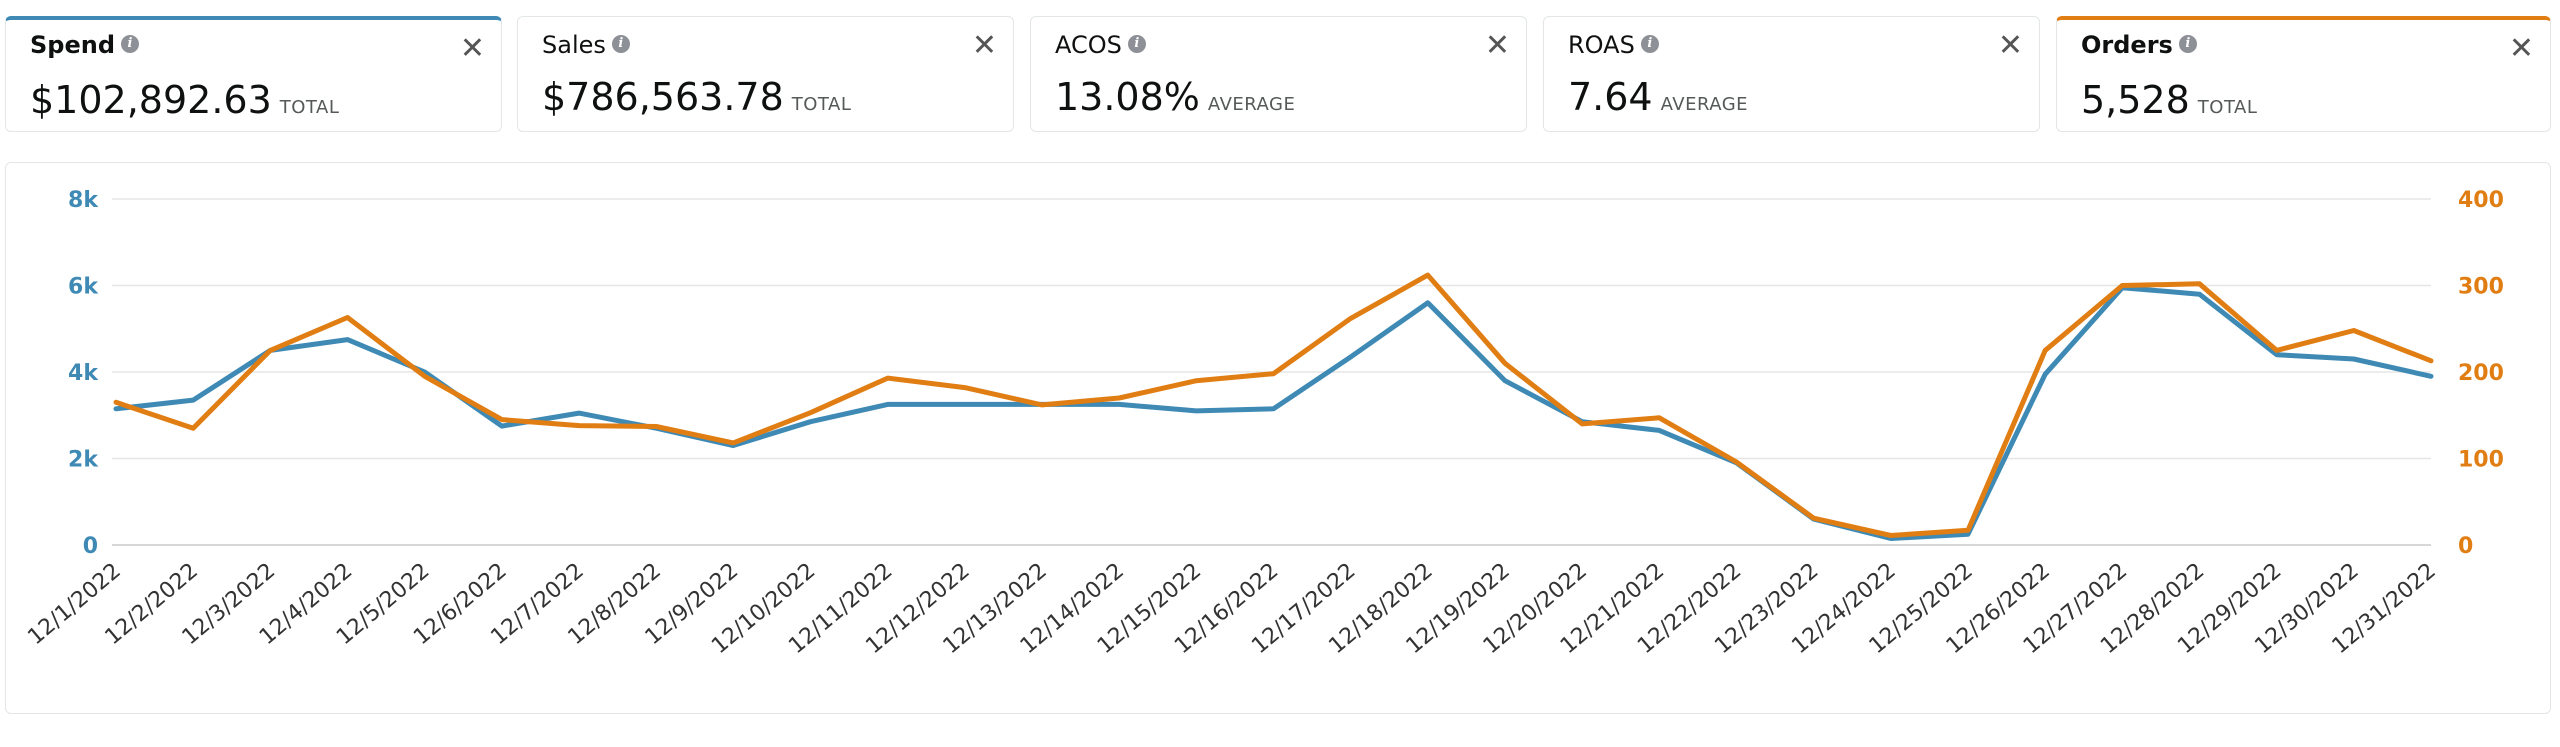  I want to click on left-tick-label: 2k, so click(83, 460).